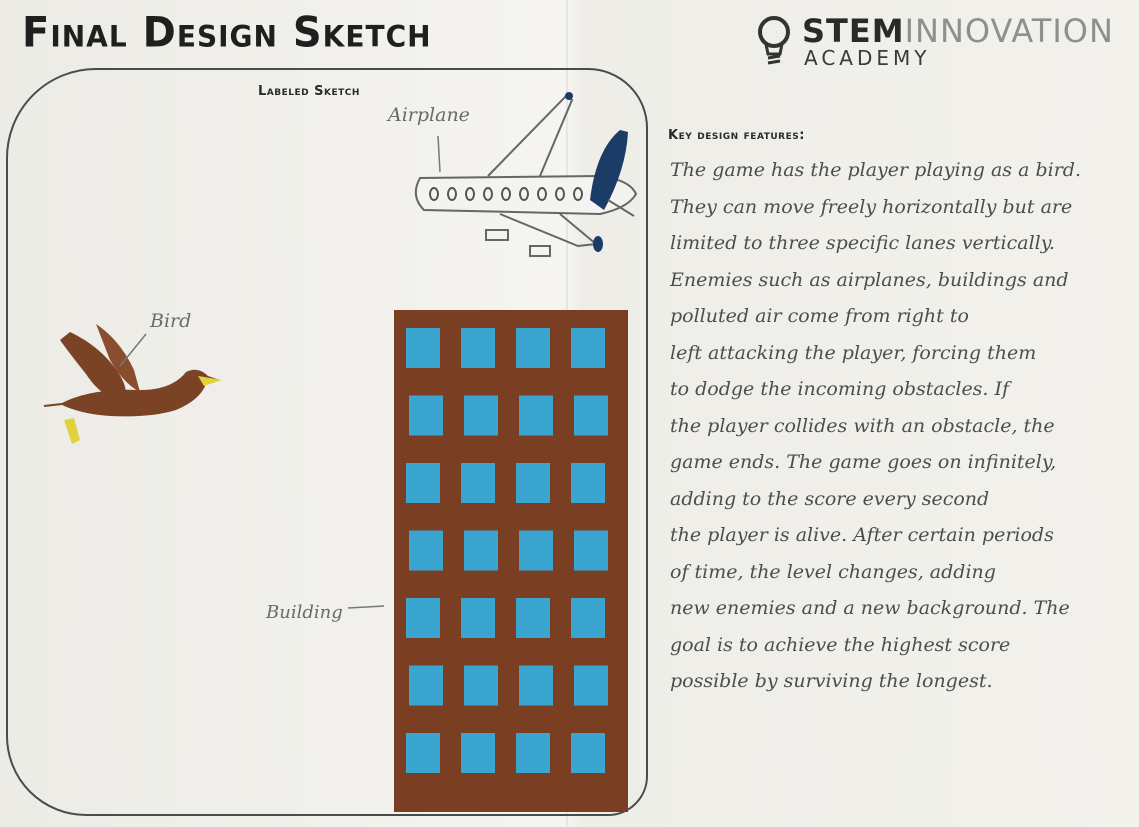 The height and width of the screenshot is (827, 1139). Describe the element at coordinates (853, 31) in the screenshot. I see `logo-stem-text: STEM` at that location.